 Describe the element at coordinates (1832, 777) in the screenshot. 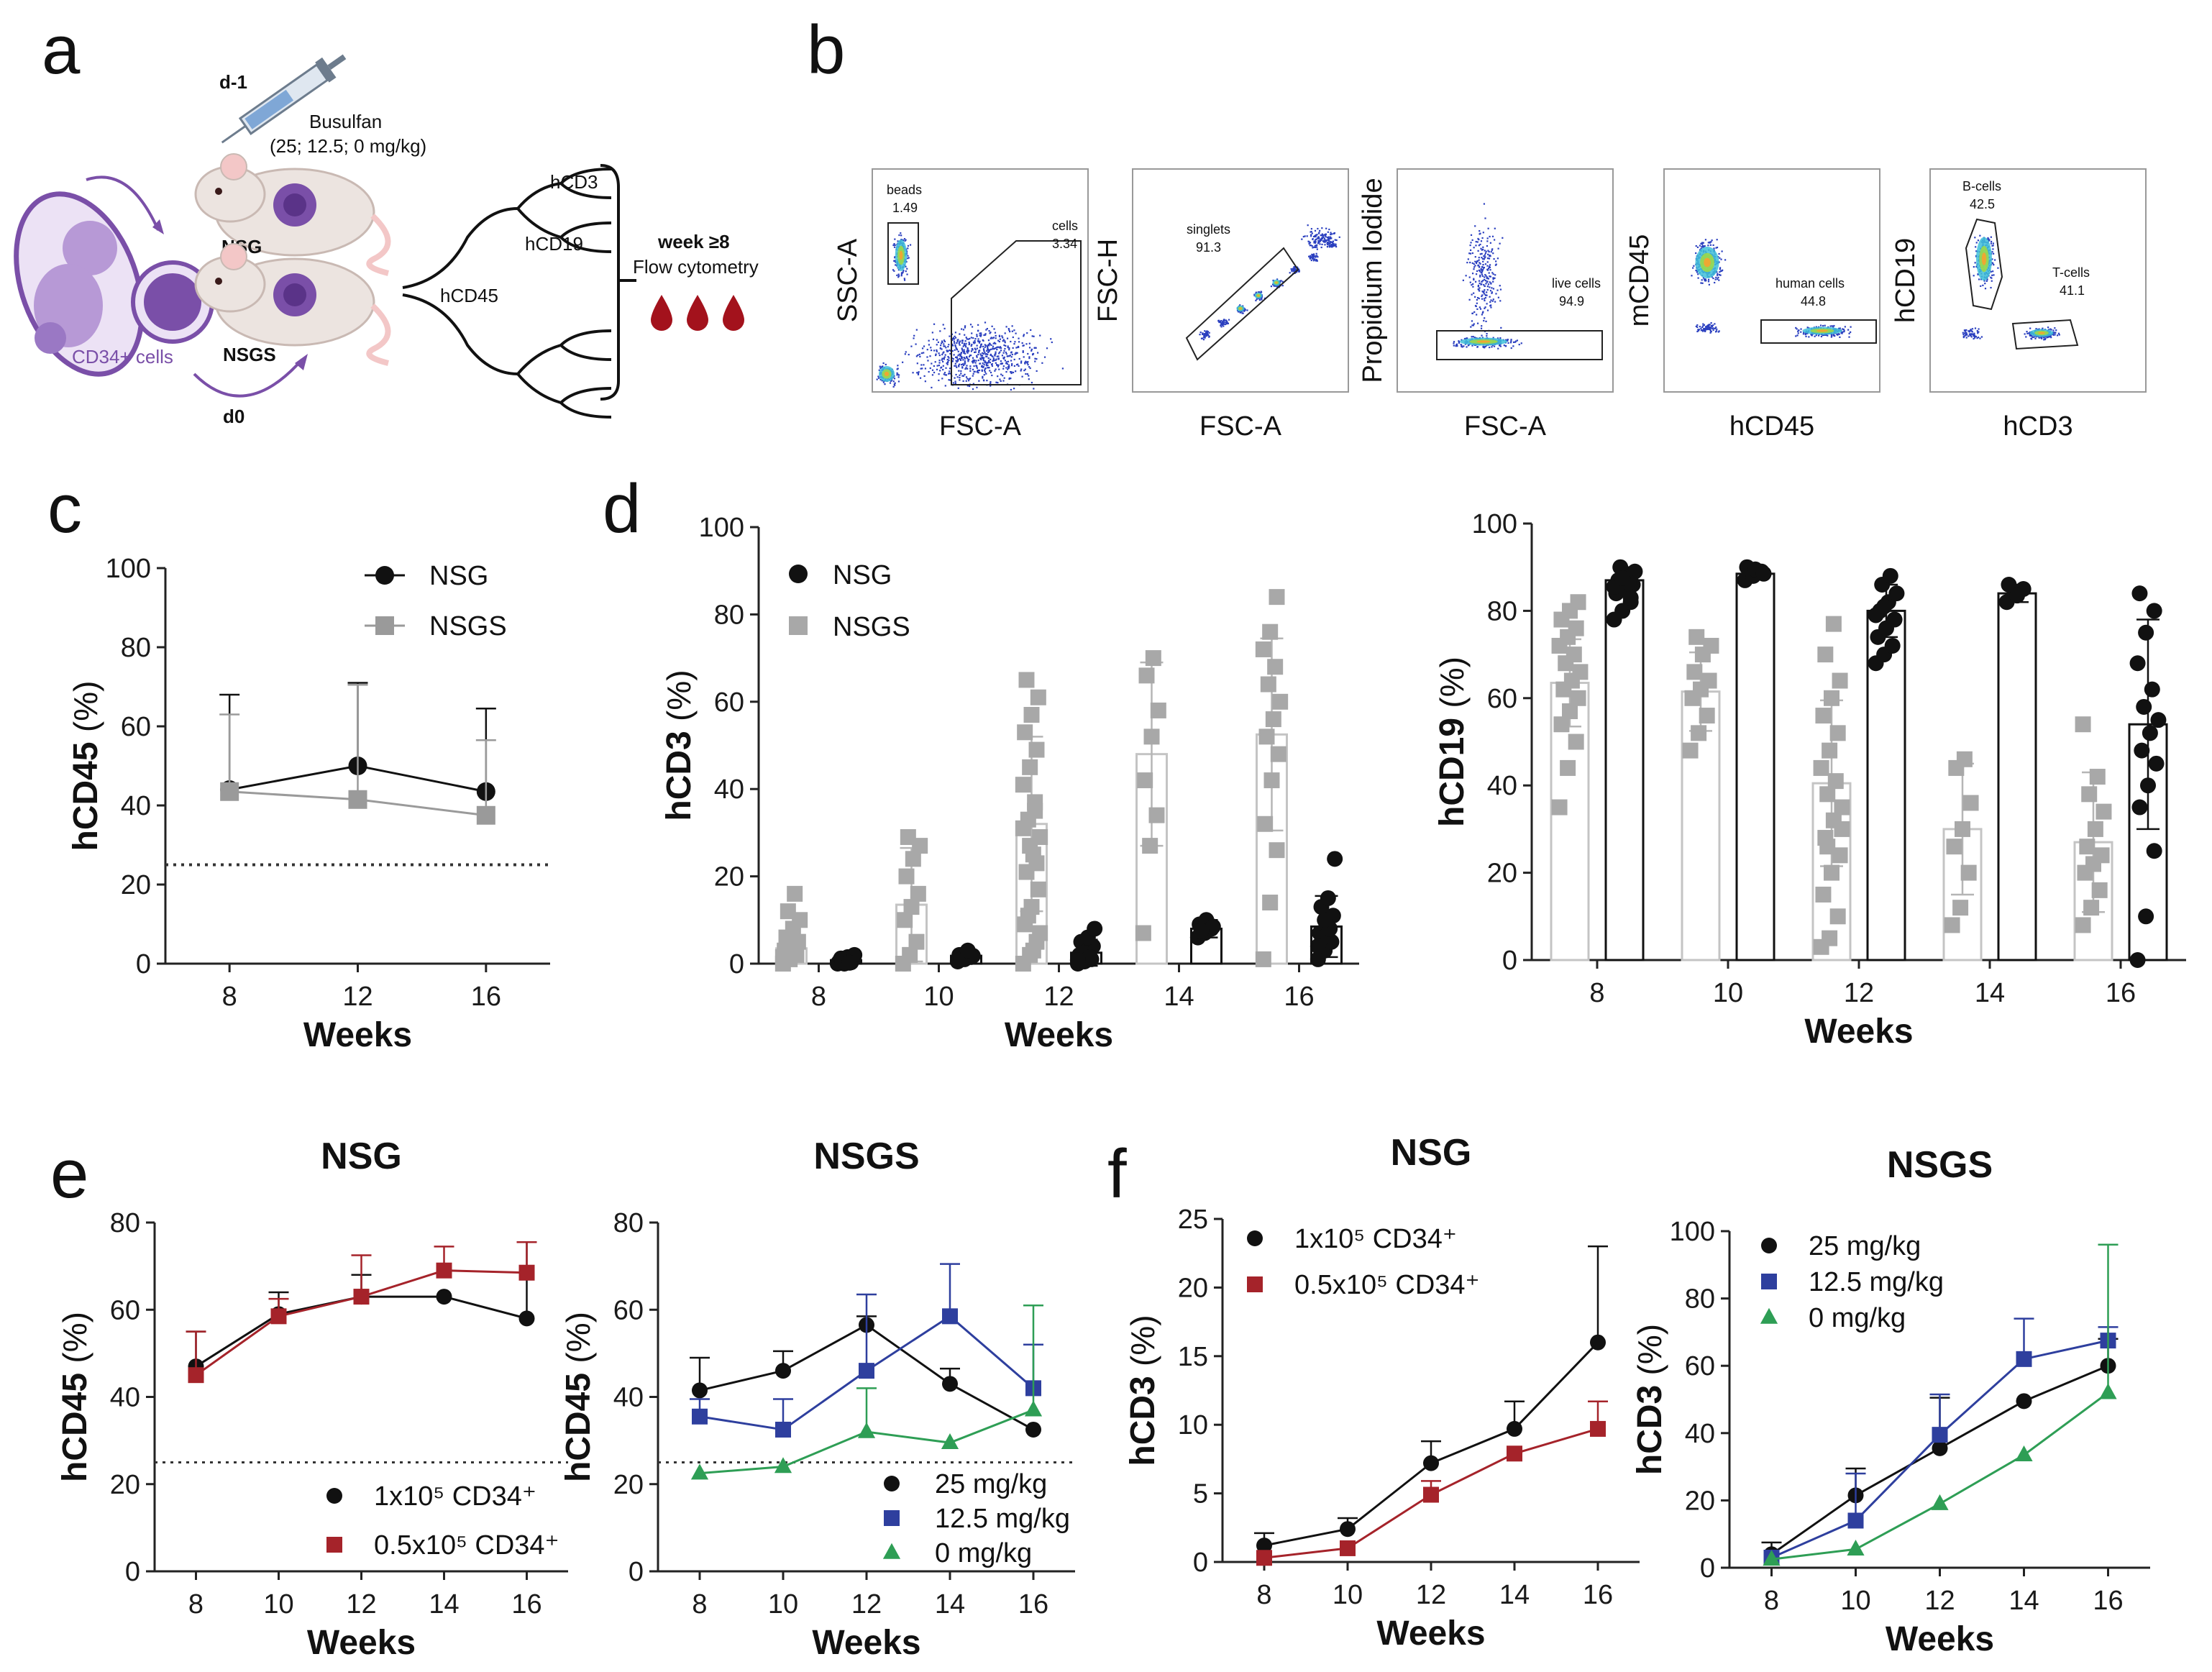

I see `series-NSGS` at that location.